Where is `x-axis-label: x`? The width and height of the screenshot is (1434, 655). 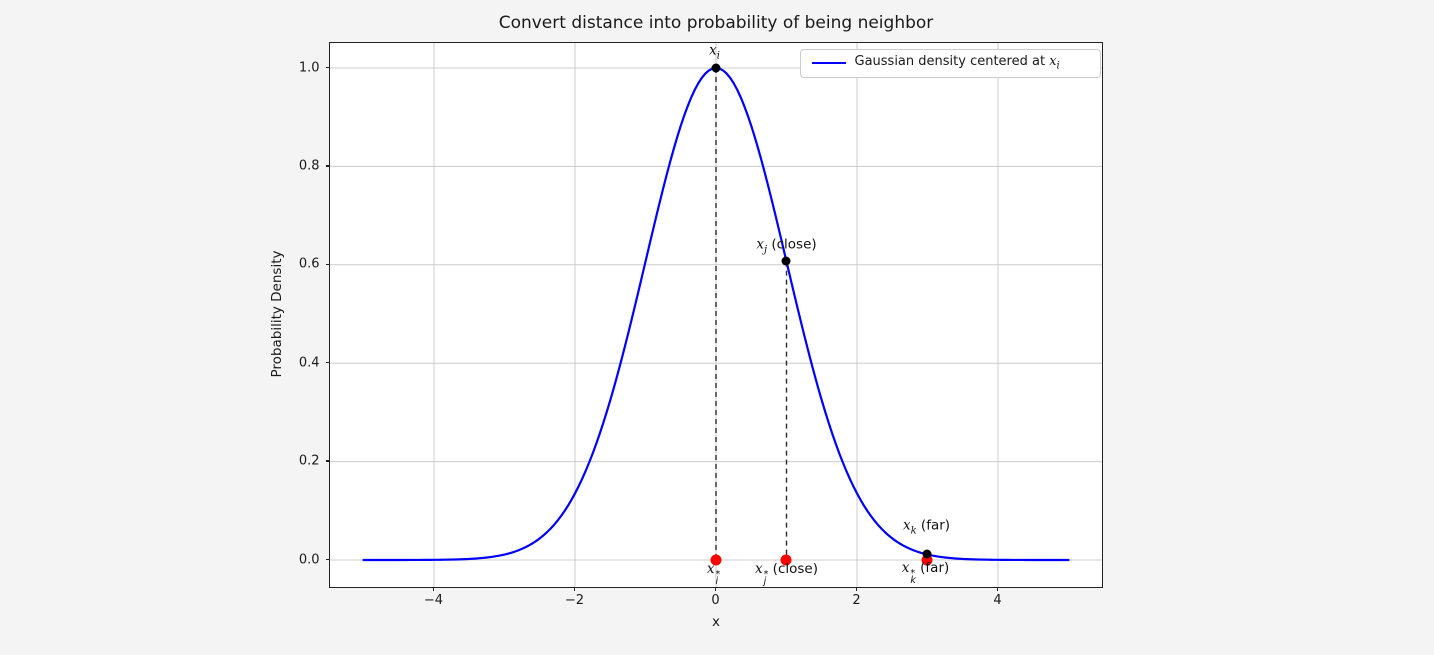
x-axis-label: x is located at coordinates (716, 622).